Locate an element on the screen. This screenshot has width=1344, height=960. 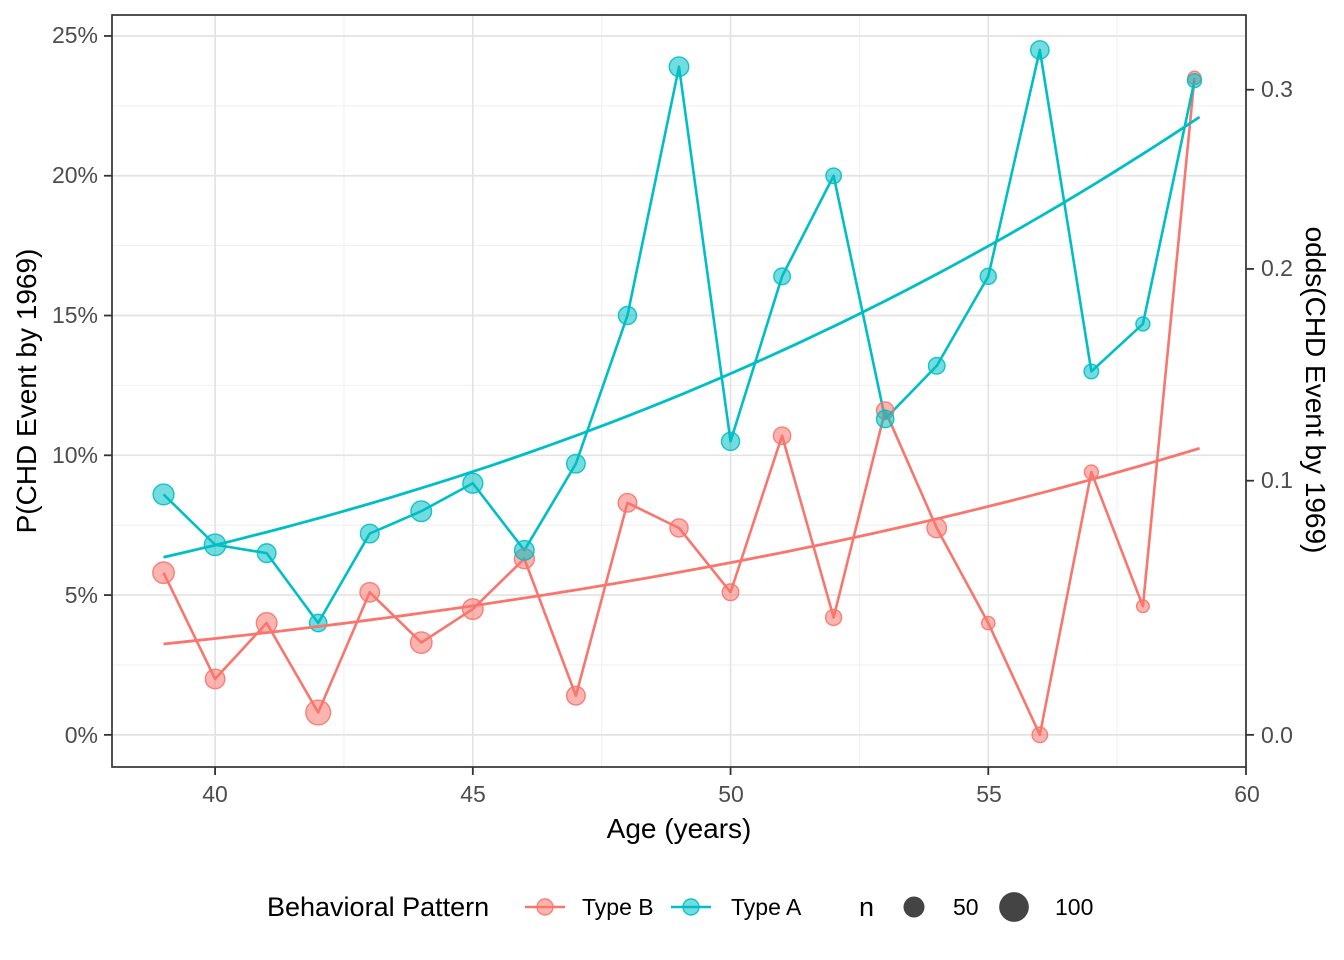
x-axis-tick-label: 40 is located at coordinates (215, 794).